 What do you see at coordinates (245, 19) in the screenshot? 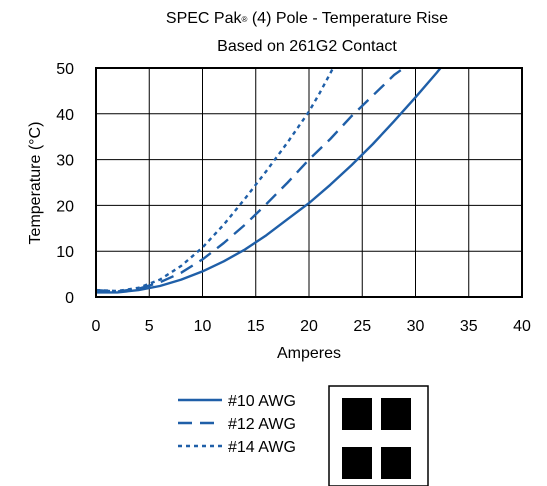
I see `chart-title-registered-mark: ®` at bounding box center [245, 19].